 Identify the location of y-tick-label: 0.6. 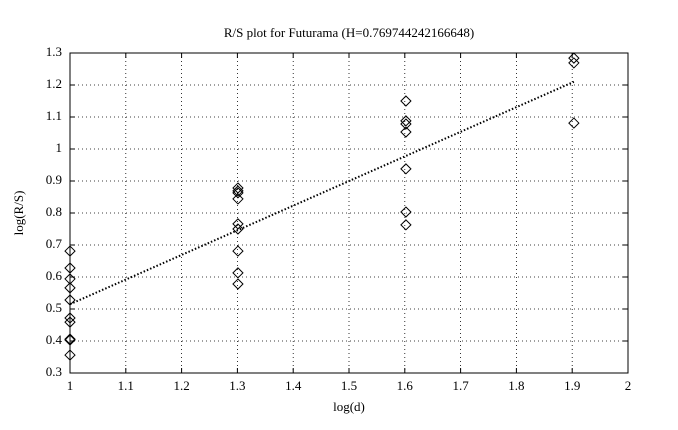
(54, 275).